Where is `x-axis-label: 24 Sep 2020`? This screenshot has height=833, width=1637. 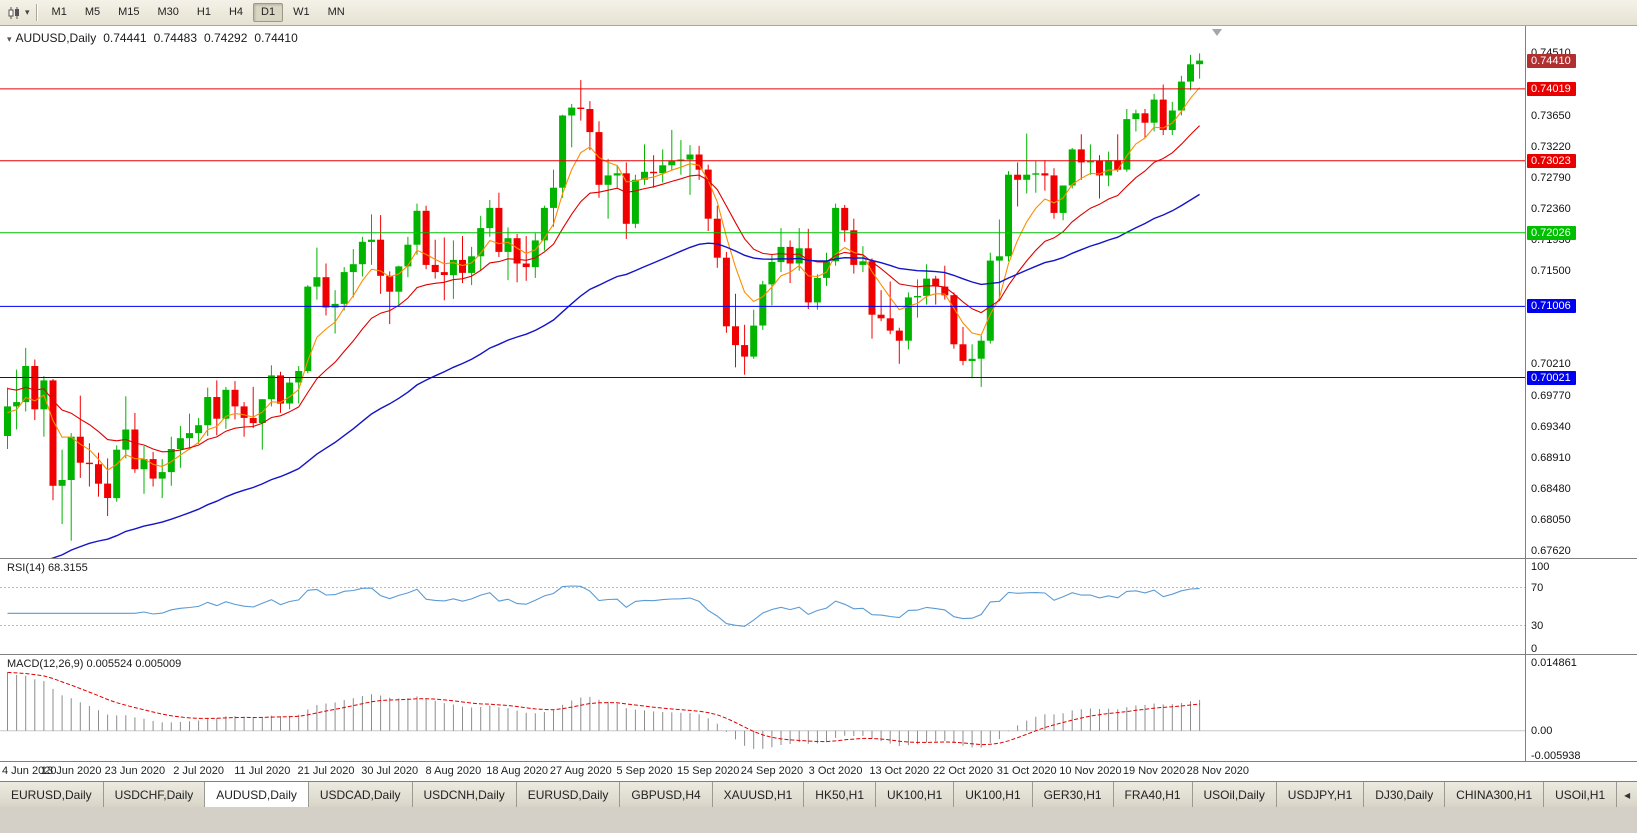
x-axis-label: 24 Sep 2020 is located at coordinates (772, 771).